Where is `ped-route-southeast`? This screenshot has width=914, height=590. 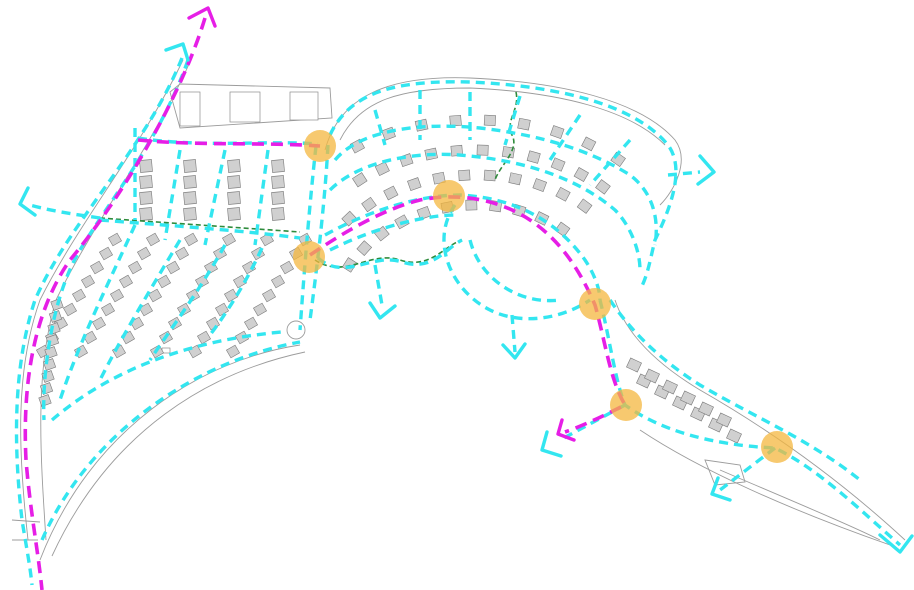
ped-route-southeast is located at coordinates (750, 423).